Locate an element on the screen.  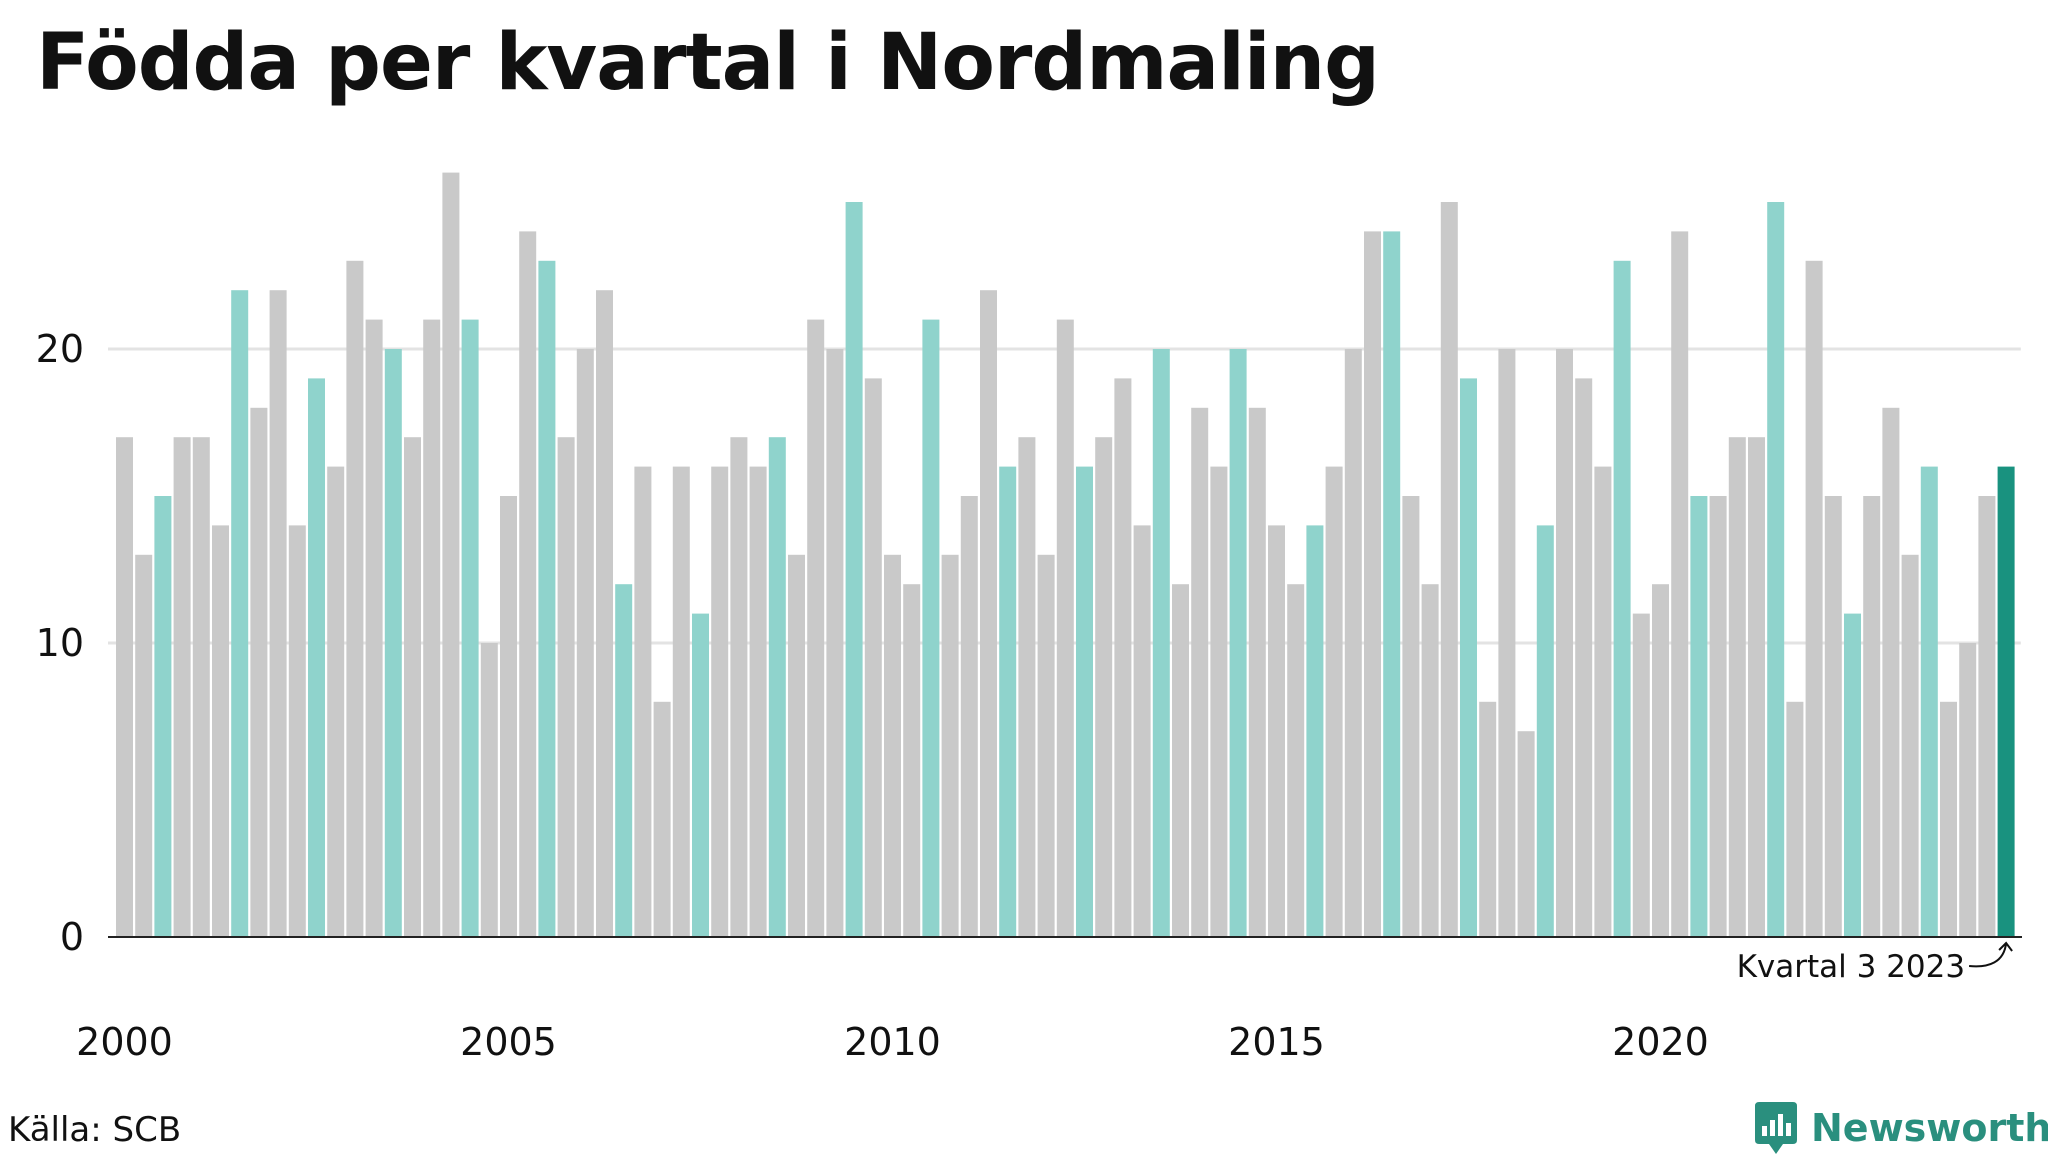
bar-2015-q1 is located at coordinates (1276, 731).